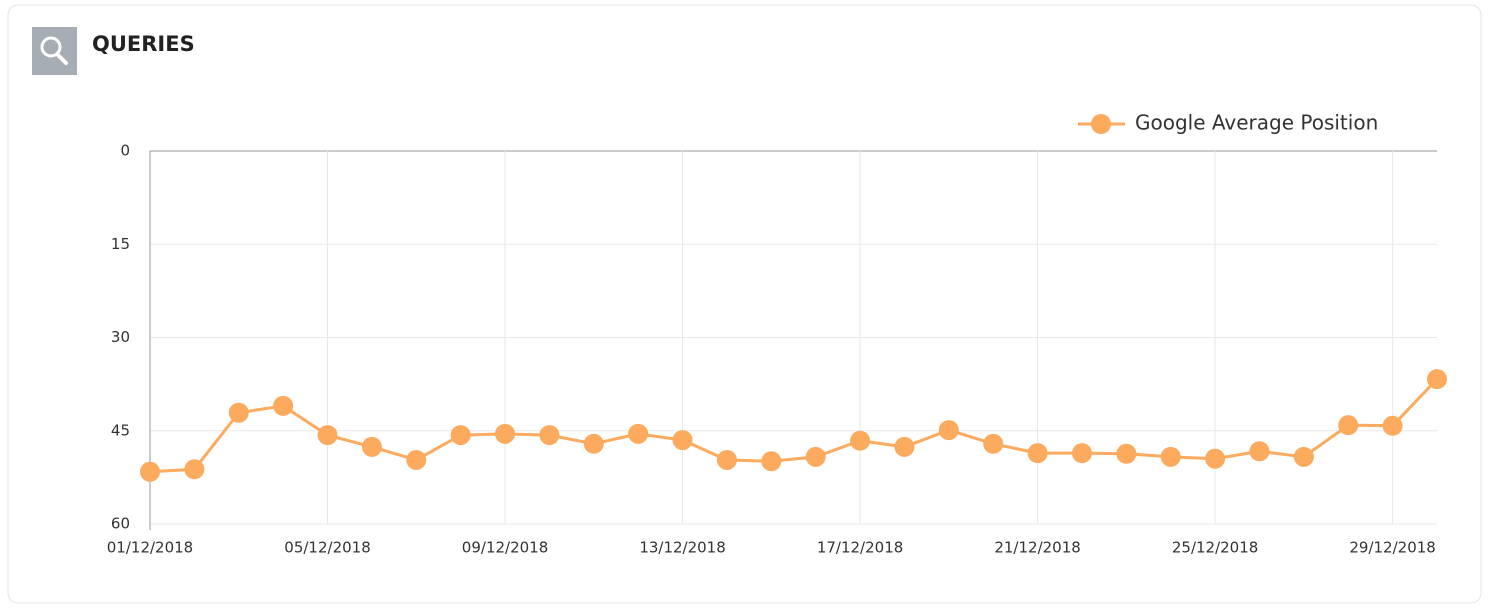 The width and height of the screenshot is (1491, 612). What do you see at coordinates (505, 548) in the screenshot?
I see `x-tick-label: 09/12/2018` at bounding box center [505, 548].